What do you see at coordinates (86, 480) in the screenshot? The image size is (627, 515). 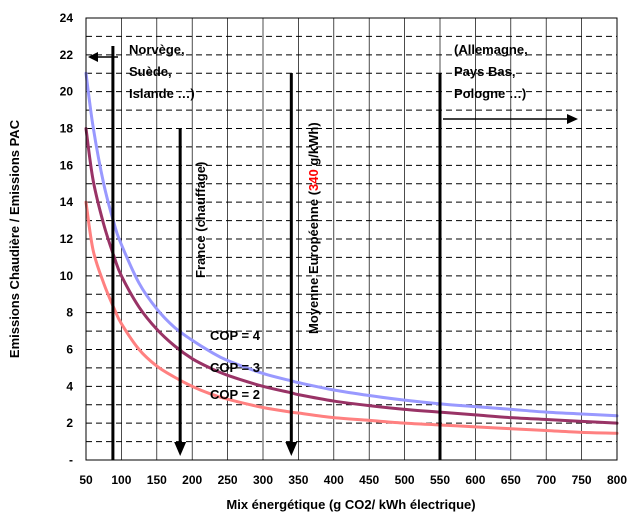 I see `x-tick-label: 50` at bounding box center [86, 480].